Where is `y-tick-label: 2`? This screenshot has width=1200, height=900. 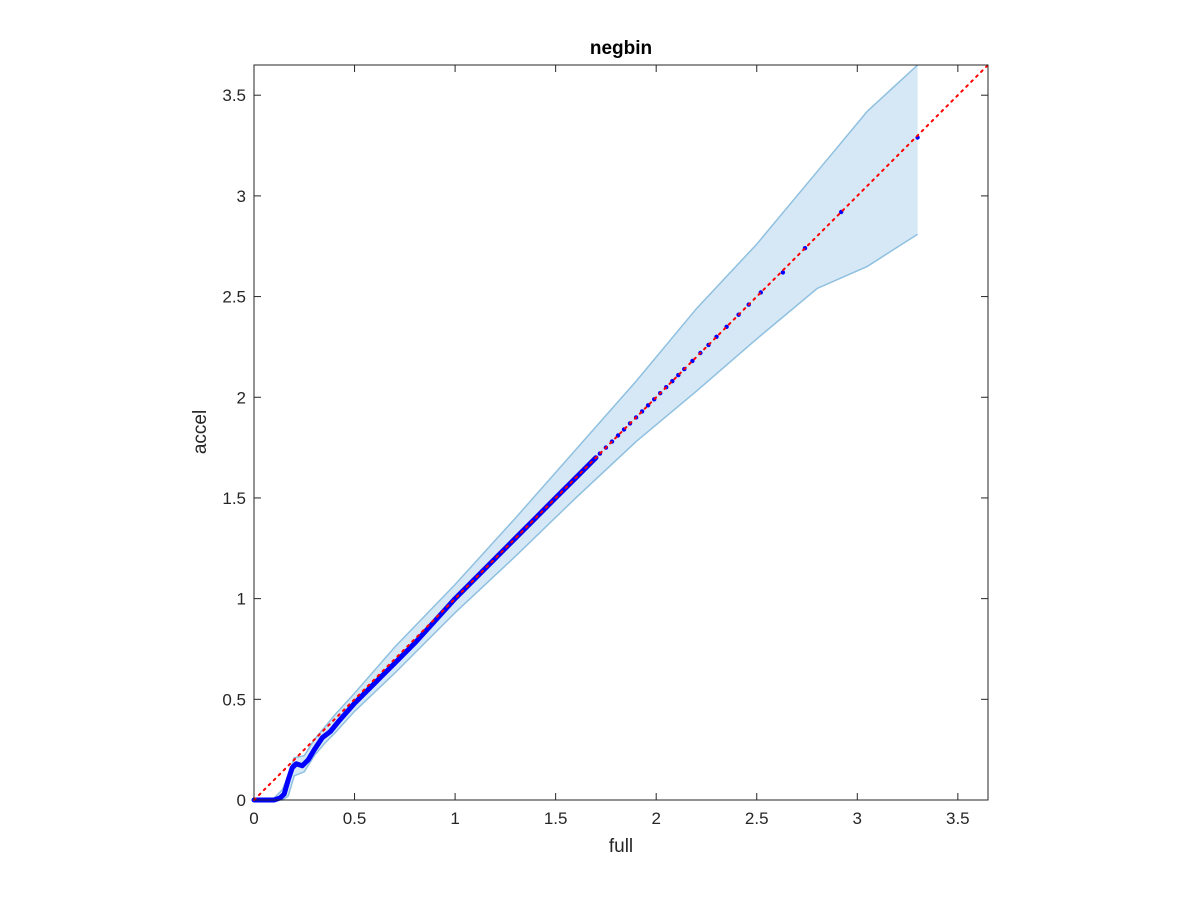
y-tick-label: 2 is located at coordinates (241, 397).